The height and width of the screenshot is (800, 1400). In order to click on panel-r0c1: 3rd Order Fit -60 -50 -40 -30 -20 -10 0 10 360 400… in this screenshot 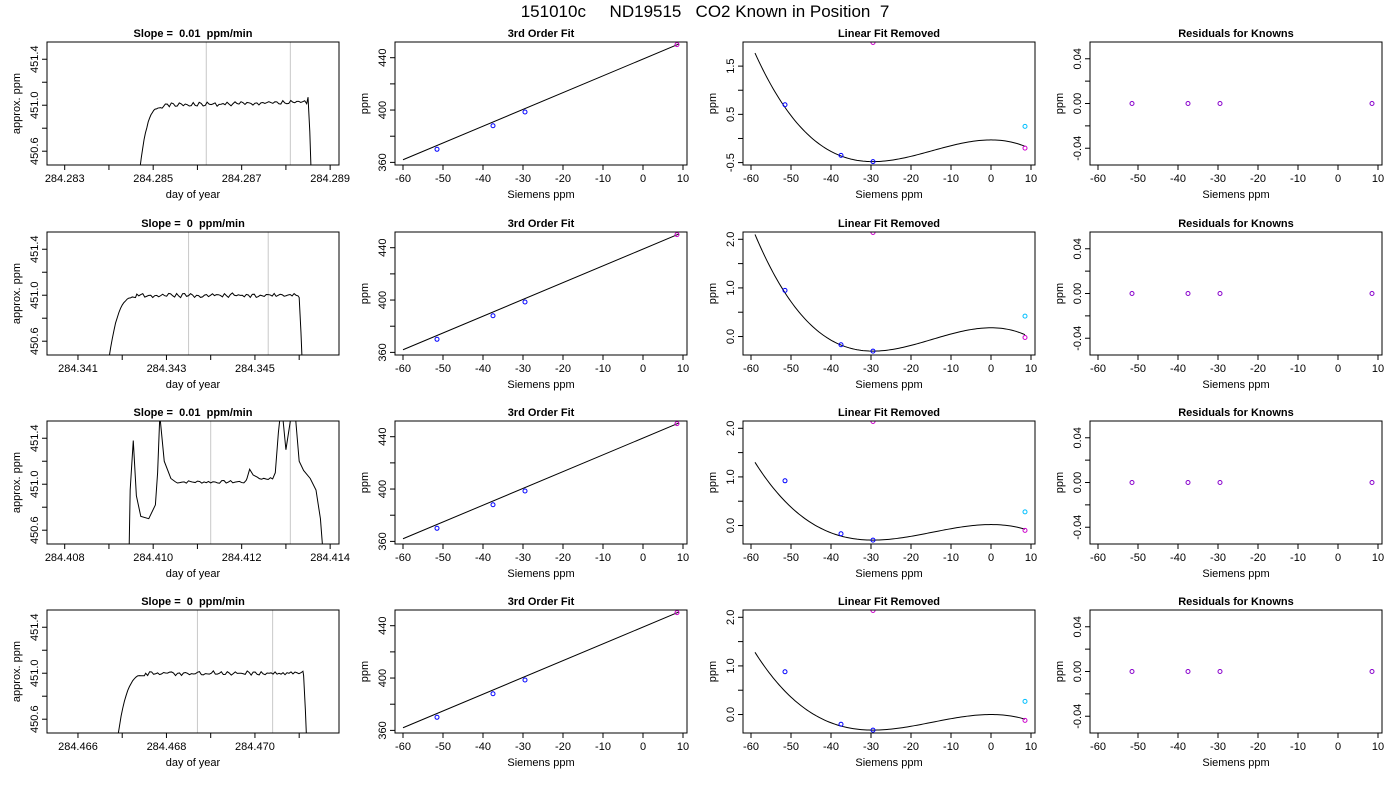, I will do `click(524, 114)`.